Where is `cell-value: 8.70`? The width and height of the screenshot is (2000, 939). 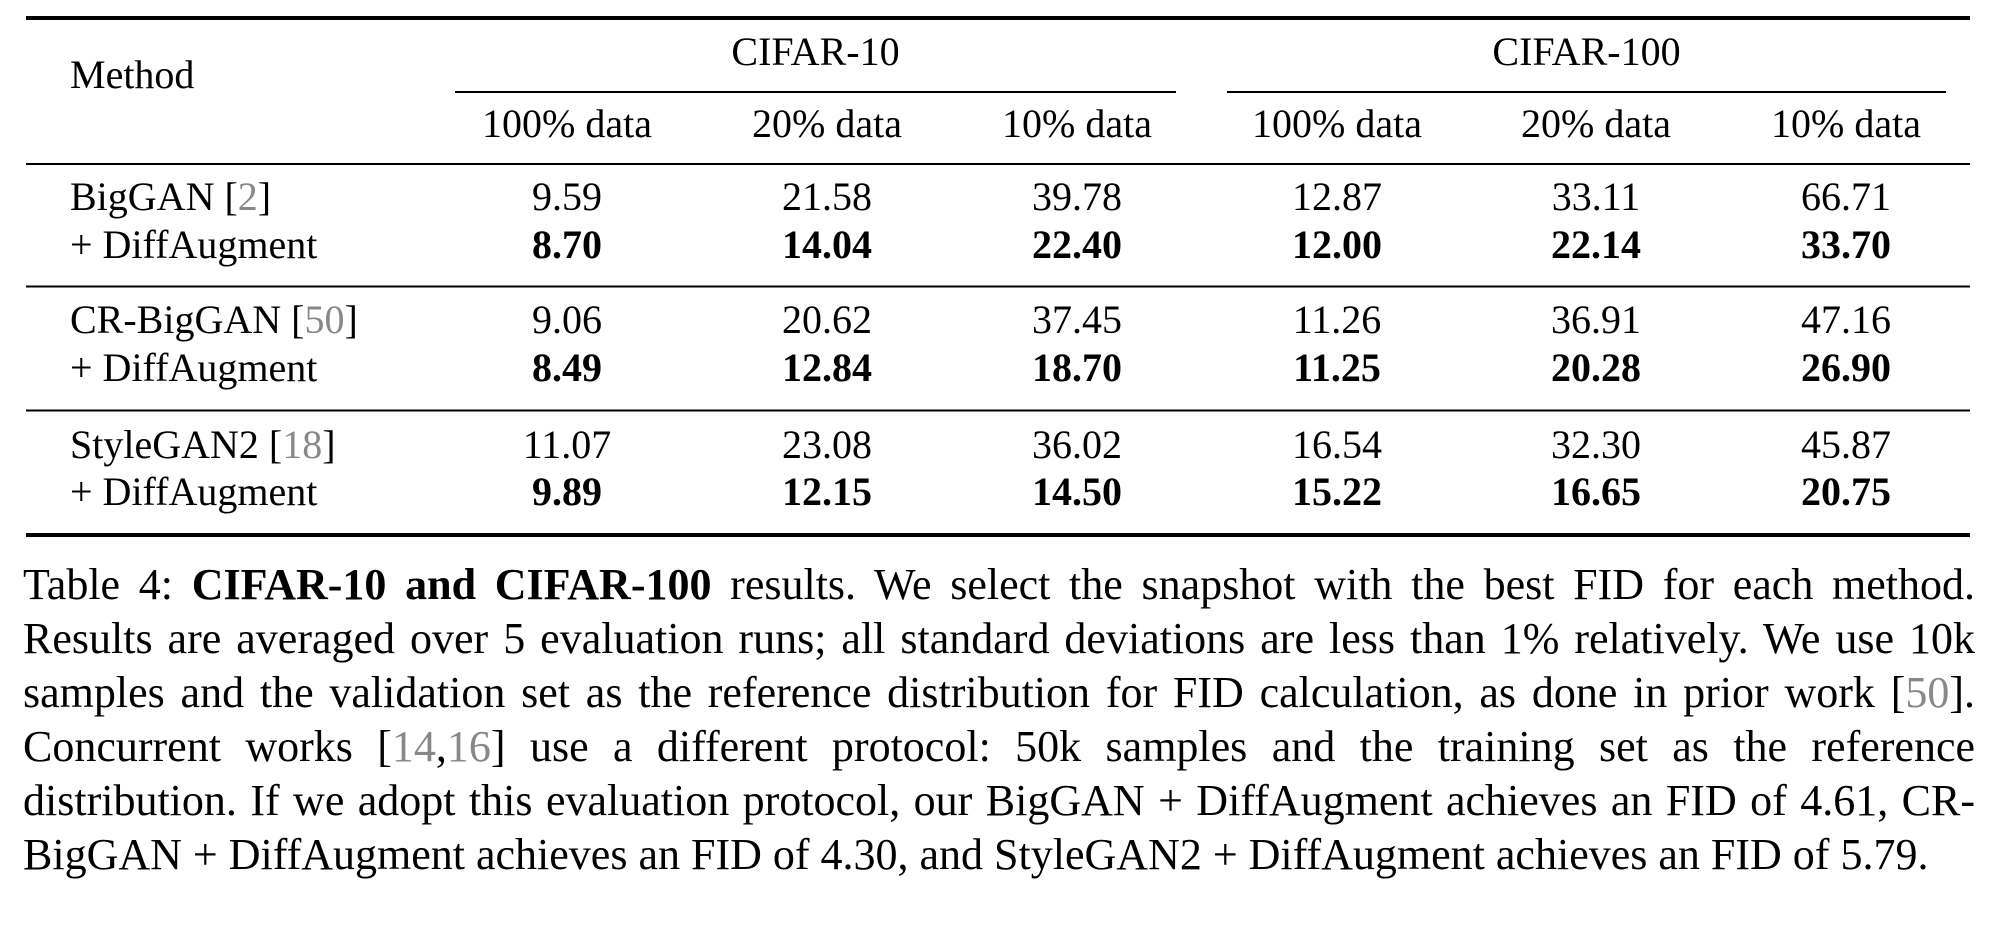 cell-value: 8.70 is located at coordinates (567, 244).